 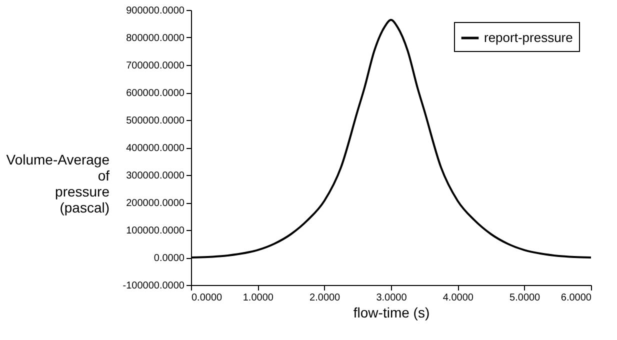 I want to click on y-tick-label: 600000.0000, so click(x=155, y=93).